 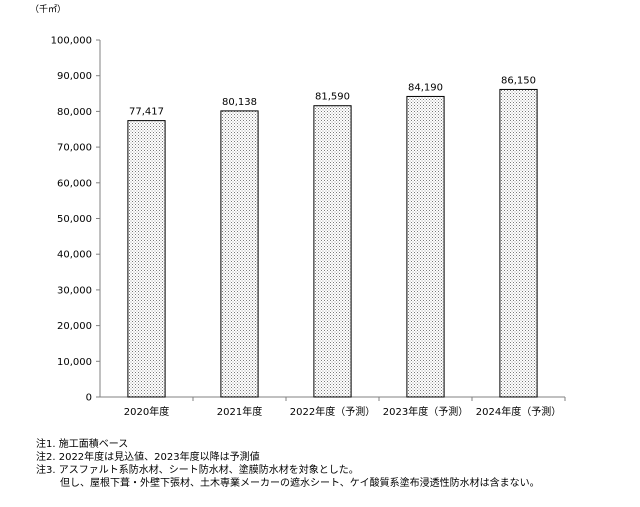 I want to click on data-label: 80,138, so click(x=239, y=102).